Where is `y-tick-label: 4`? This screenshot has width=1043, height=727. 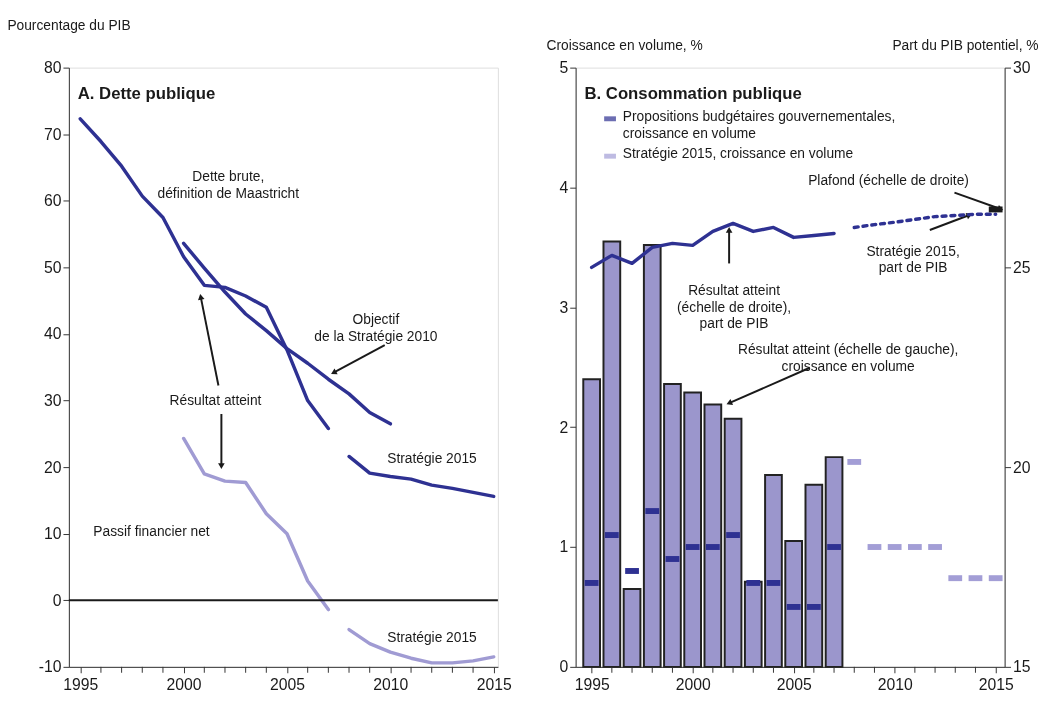
y-tick-label: 4 is located at coordinates (564, 187).